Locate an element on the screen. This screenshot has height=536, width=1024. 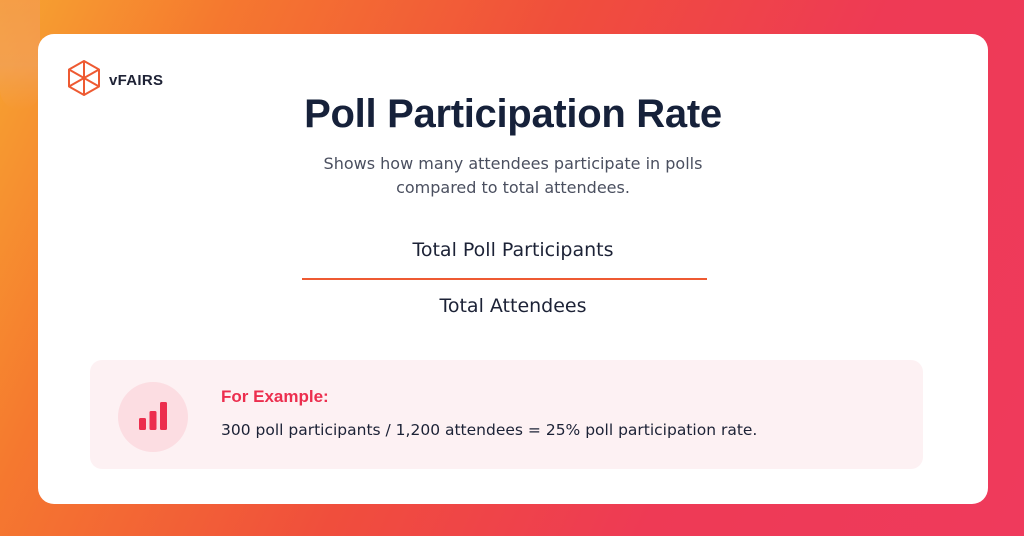
page-title: Poll Participation Rate is located at coordinates (513, 114).